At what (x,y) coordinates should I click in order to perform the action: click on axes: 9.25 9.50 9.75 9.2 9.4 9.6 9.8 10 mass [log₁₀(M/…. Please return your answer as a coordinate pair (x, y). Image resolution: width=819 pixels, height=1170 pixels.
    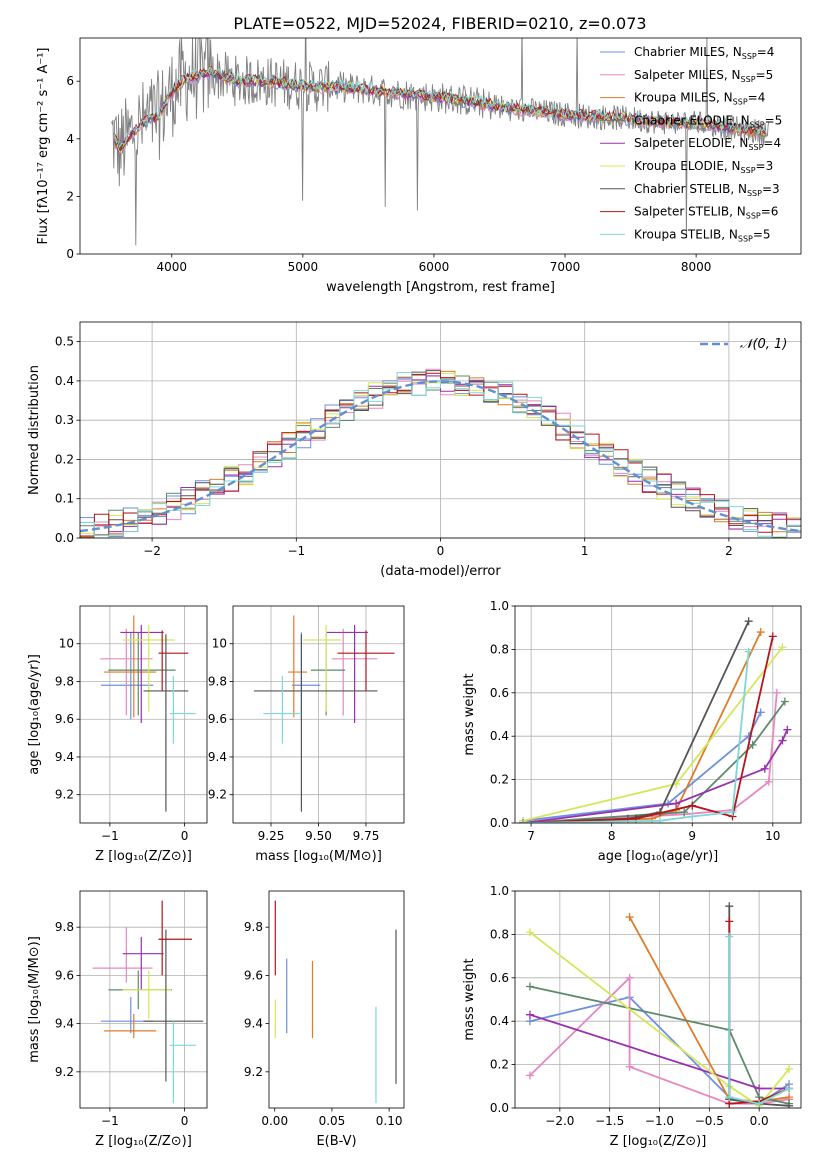
    Looking at the image, I should click on (306, 734).